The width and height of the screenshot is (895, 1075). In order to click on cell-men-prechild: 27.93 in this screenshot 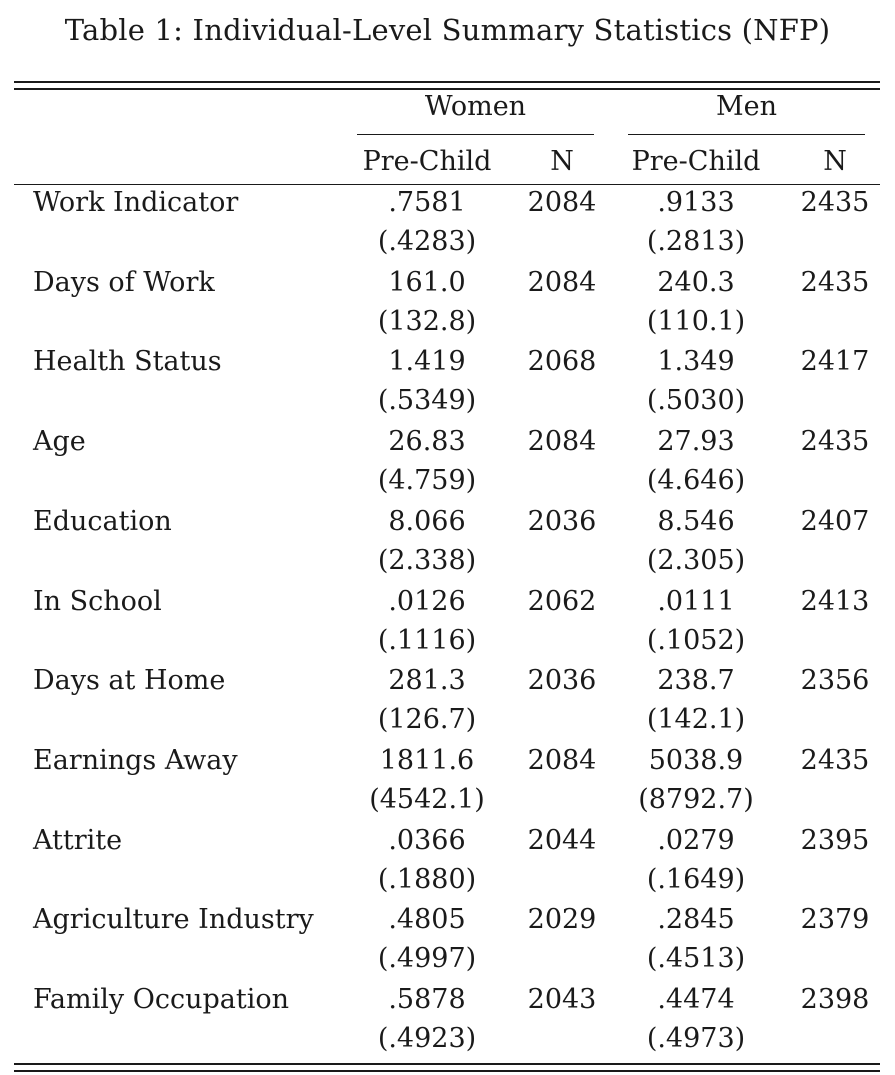, I will do `click(696, 441)`.